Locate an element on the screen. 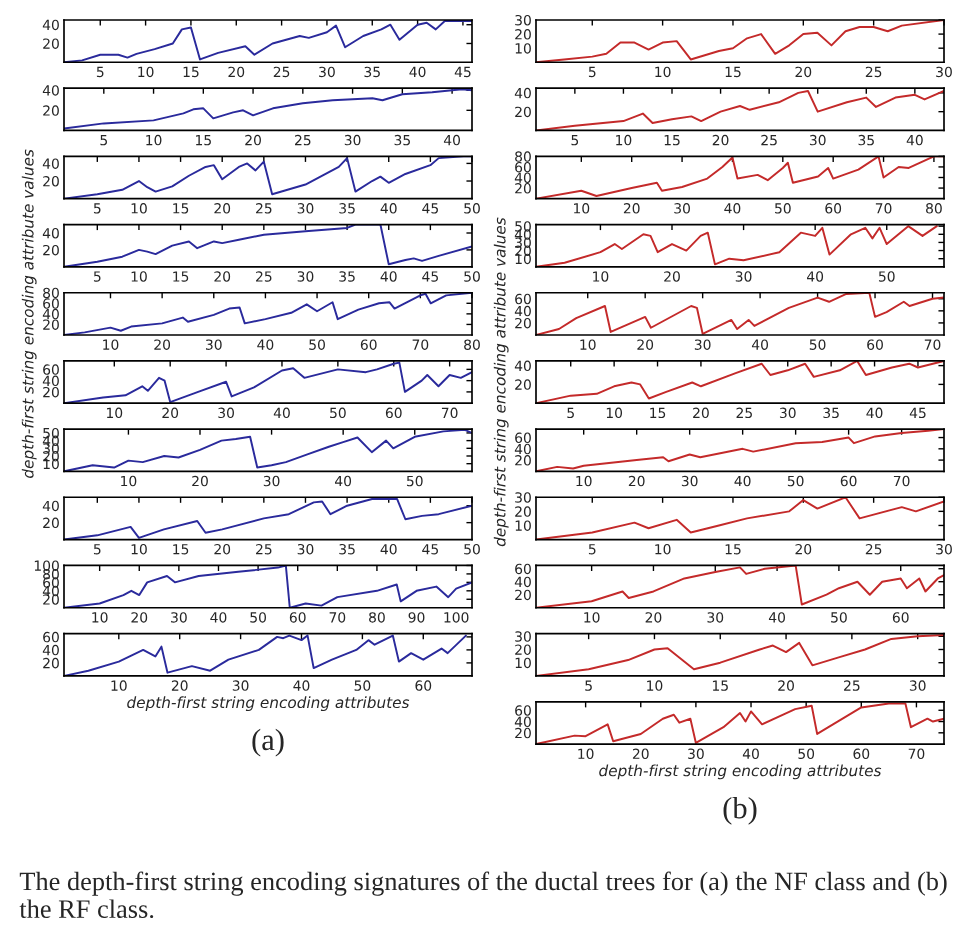 This screenshot has height=928, width=966. text: The depth-first string encoding signatures of the ductal trees for (a) the NF class and (b) the RF class. is located at coordinates (483, 895).